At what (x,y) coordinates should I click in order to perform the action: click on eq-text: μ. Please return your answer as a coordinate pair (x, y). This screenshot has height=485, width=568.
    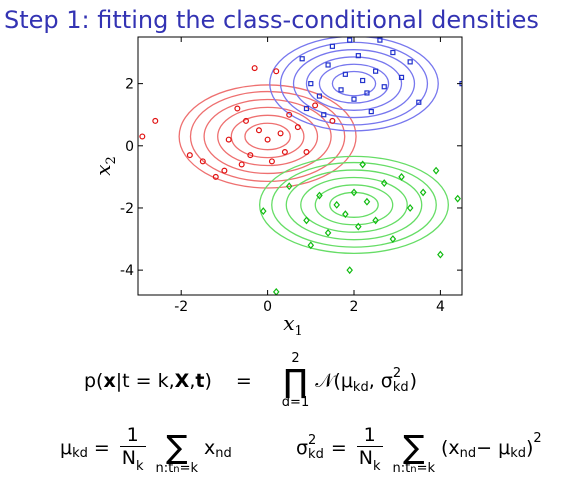
    Looking at the image, I should click on (66, 447).